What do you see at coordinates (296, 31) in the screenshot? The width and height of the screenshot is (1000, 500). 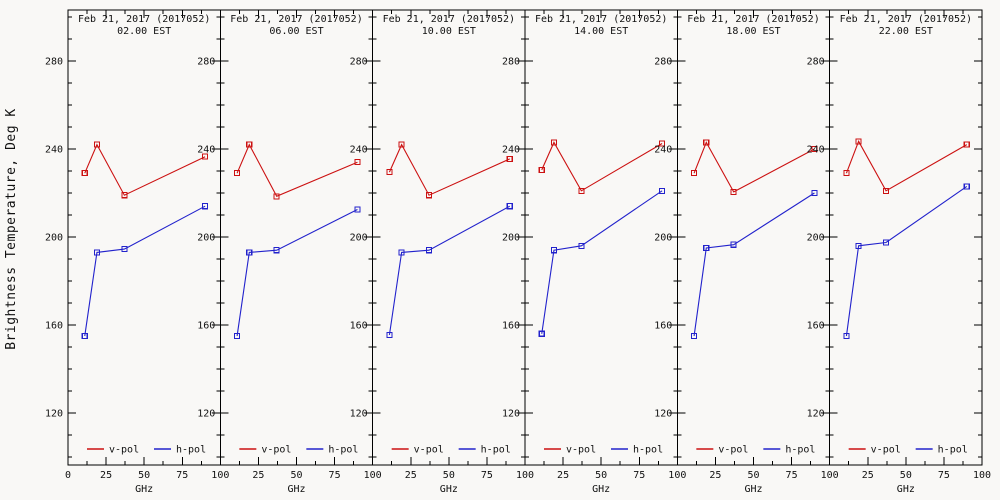 I see `panel-title-time: 06.00 EST` at bounding box center [296, 31].